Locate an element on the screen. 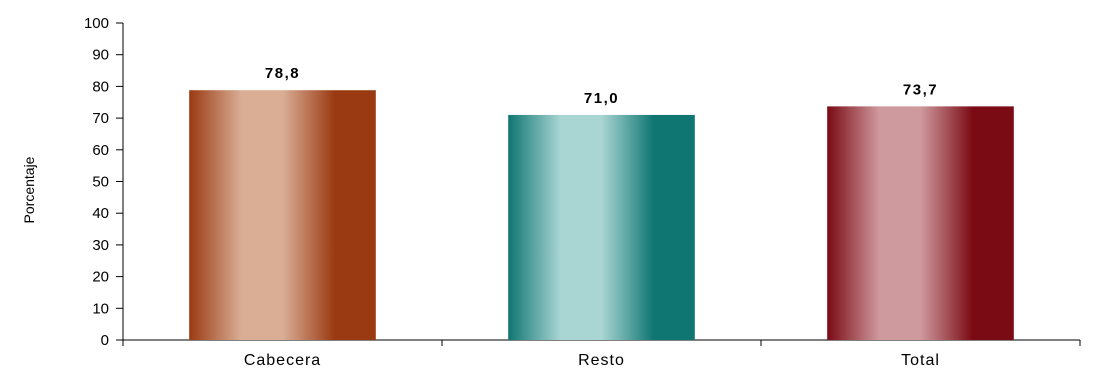  bar-total is located at coordinates (920, 223).